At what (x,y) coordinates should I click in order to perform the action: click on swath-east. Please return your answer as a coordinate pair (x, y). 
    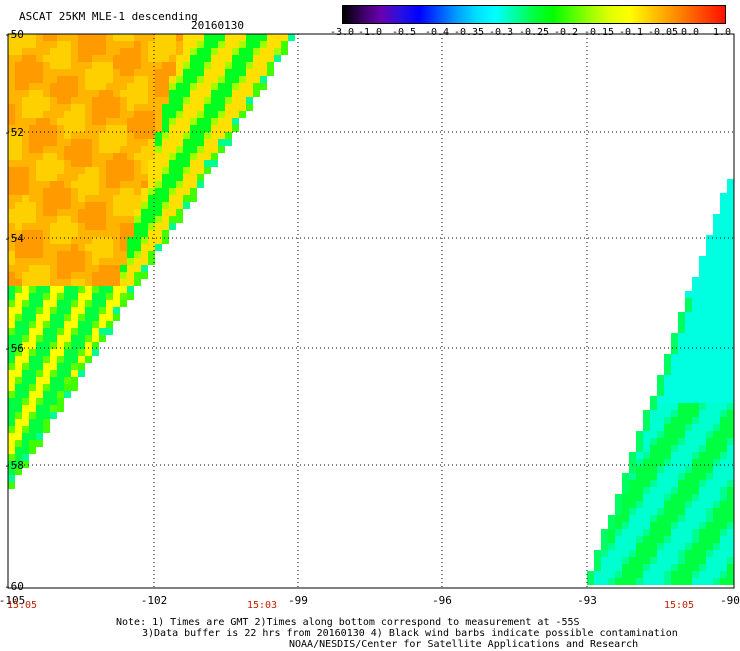
    Looking at the image, I should click on (660, 382).